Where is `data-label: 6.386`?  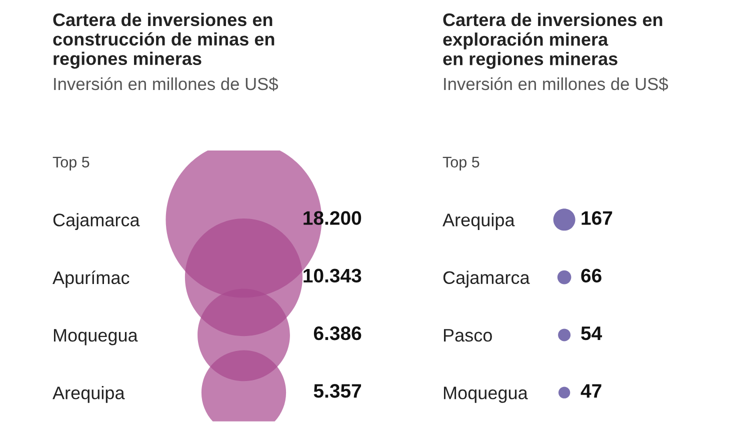 data-label: 6.386 is located at coordinates (338, 333).